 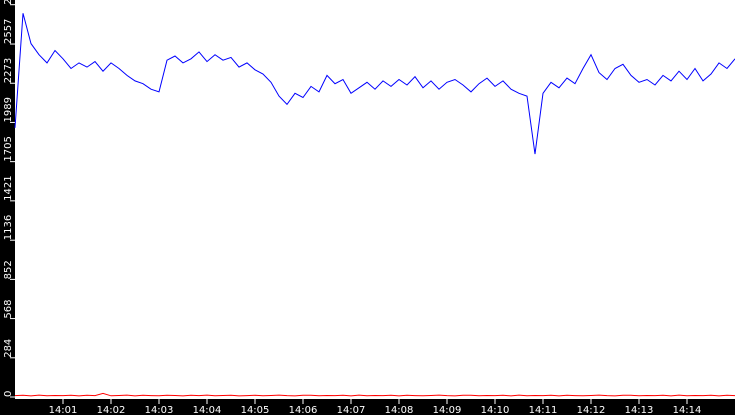 I want to click on x-tick-label: 14:01, so click(x=63, y=410).